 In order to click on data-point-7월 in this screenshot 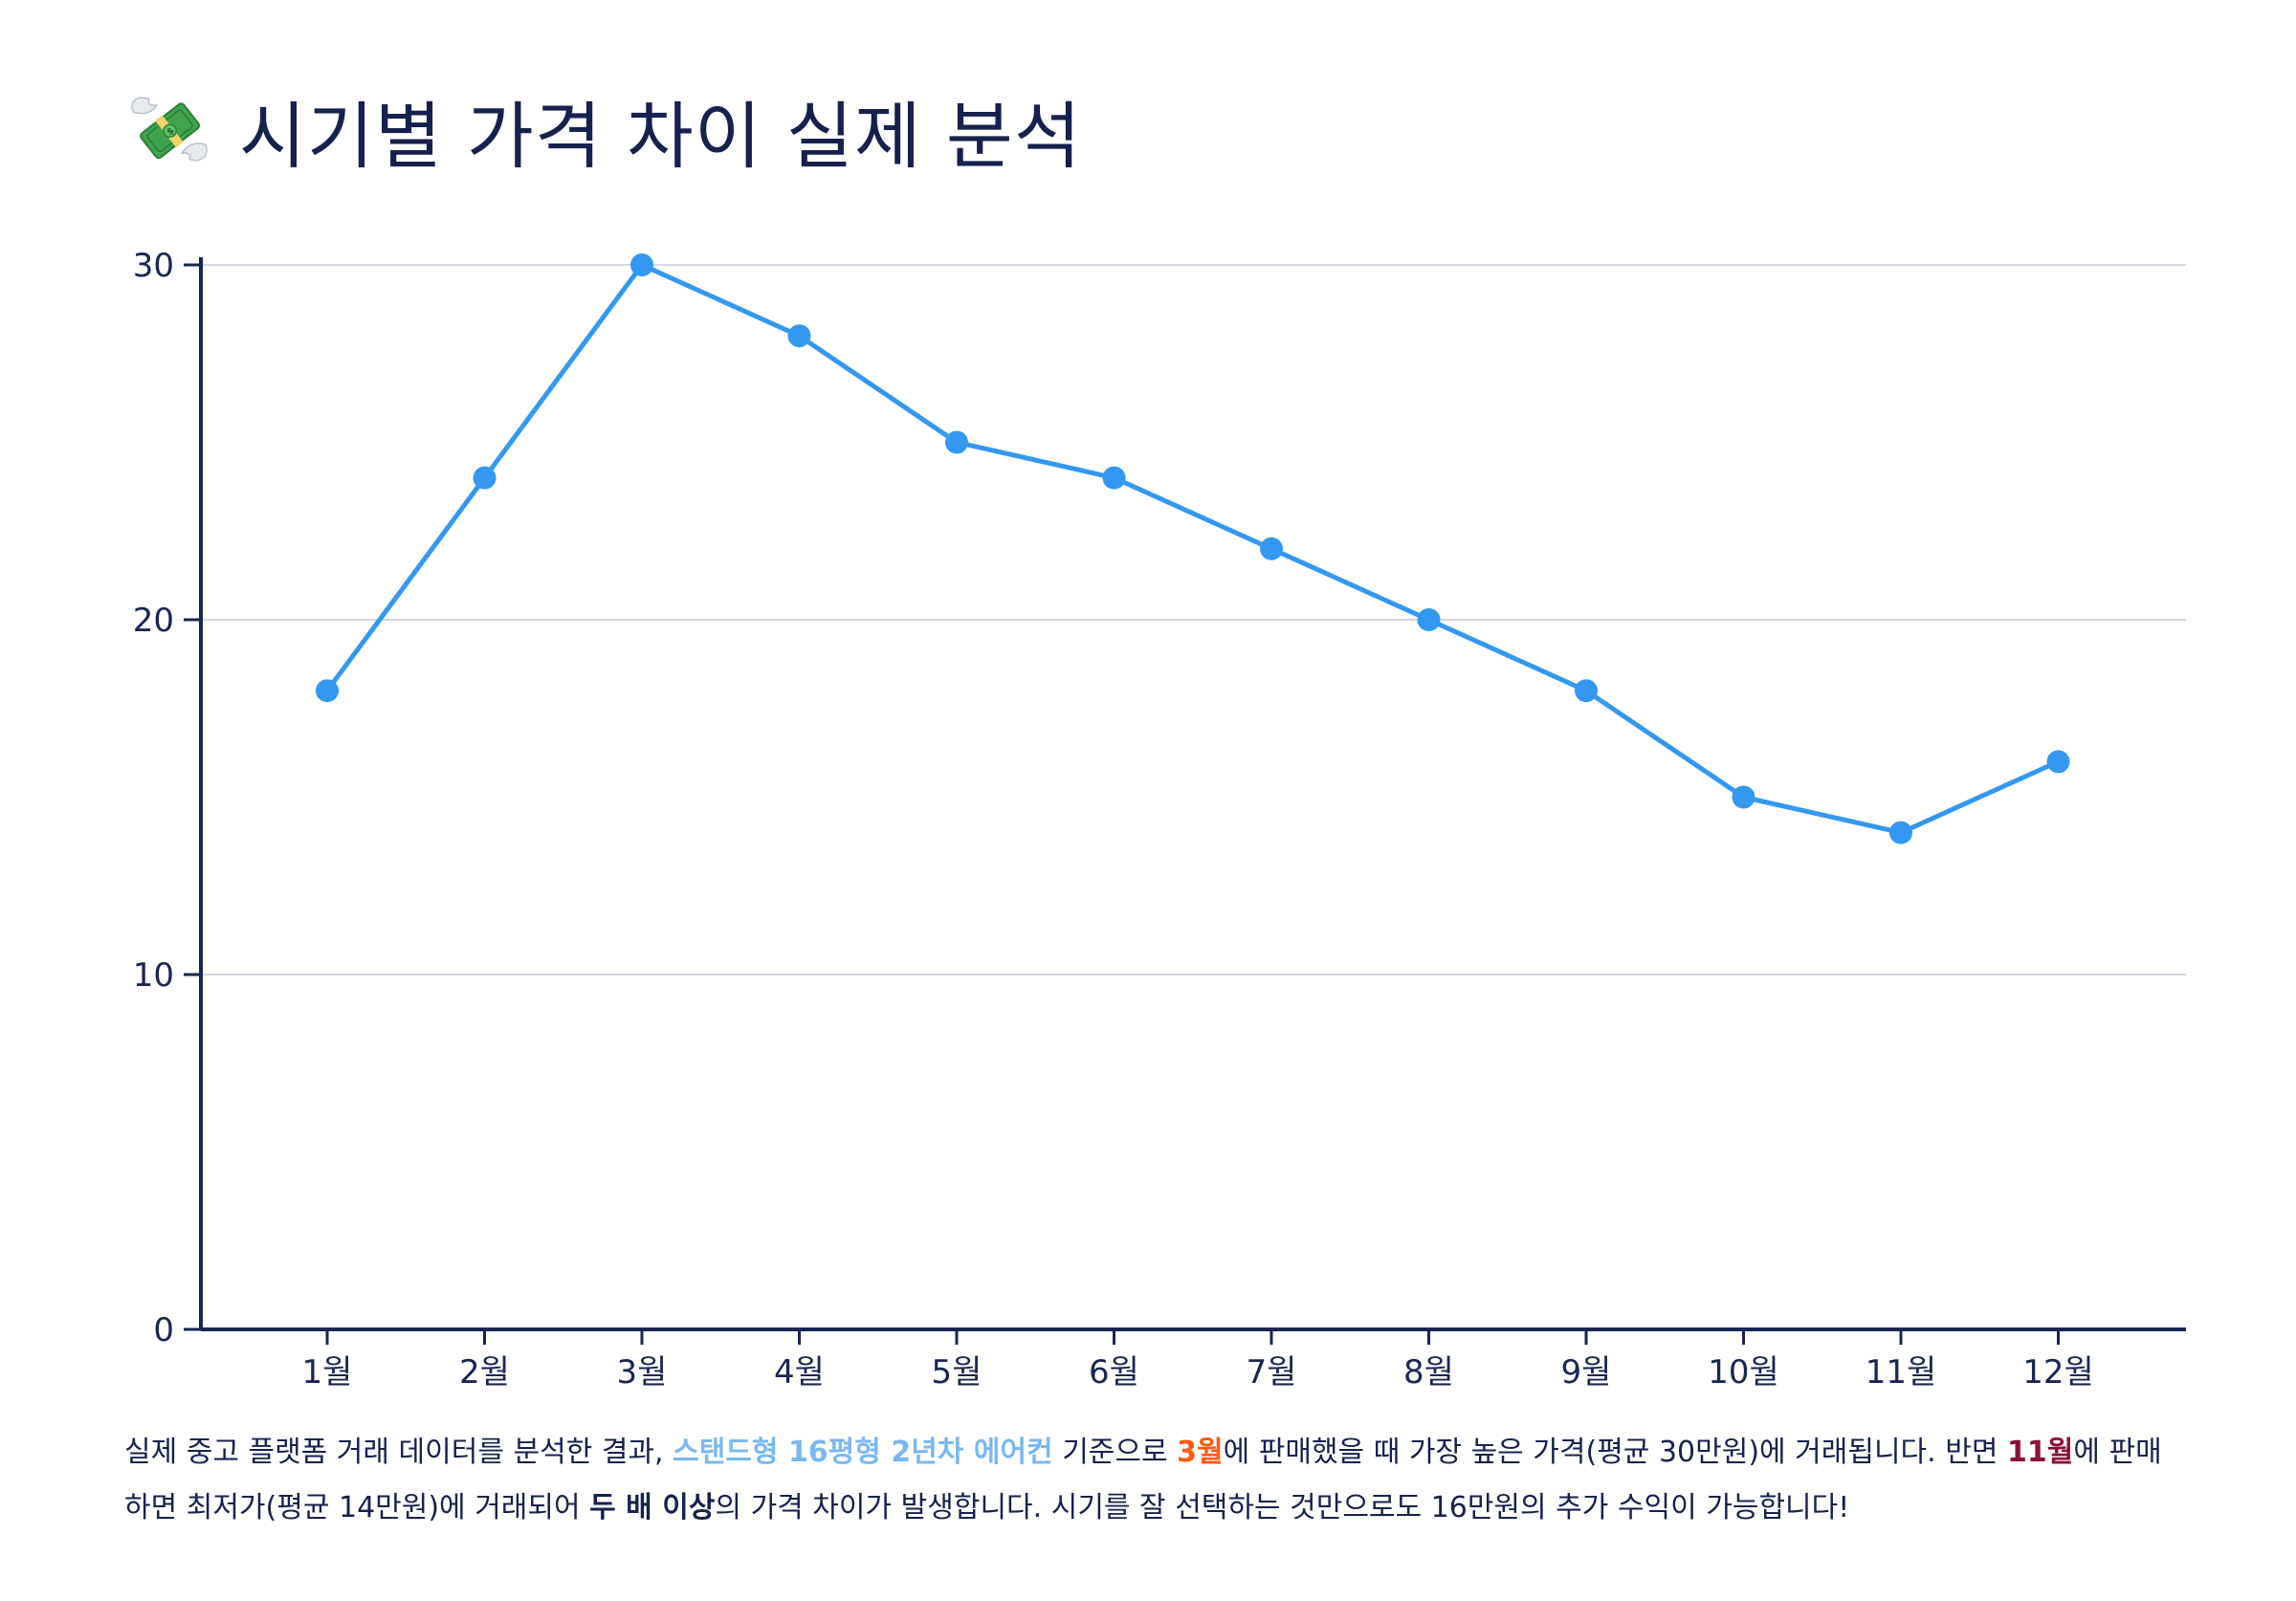, I will do `click(1271, 549)`.